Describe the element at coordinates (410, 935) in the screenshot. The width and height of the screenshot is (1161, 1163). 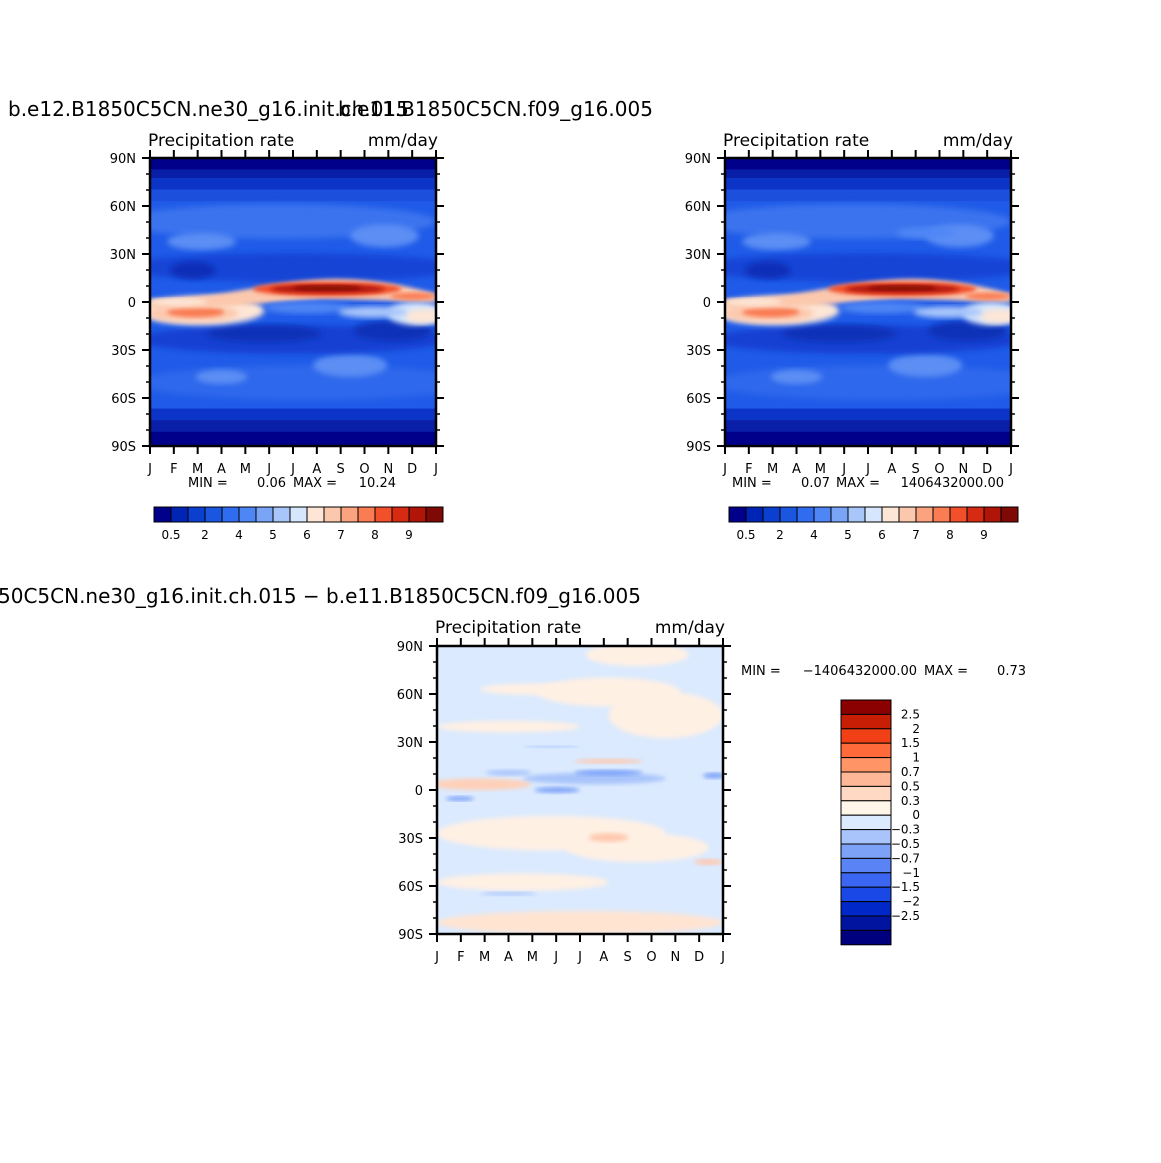
I see `y-tick-label: 90S` at that location.